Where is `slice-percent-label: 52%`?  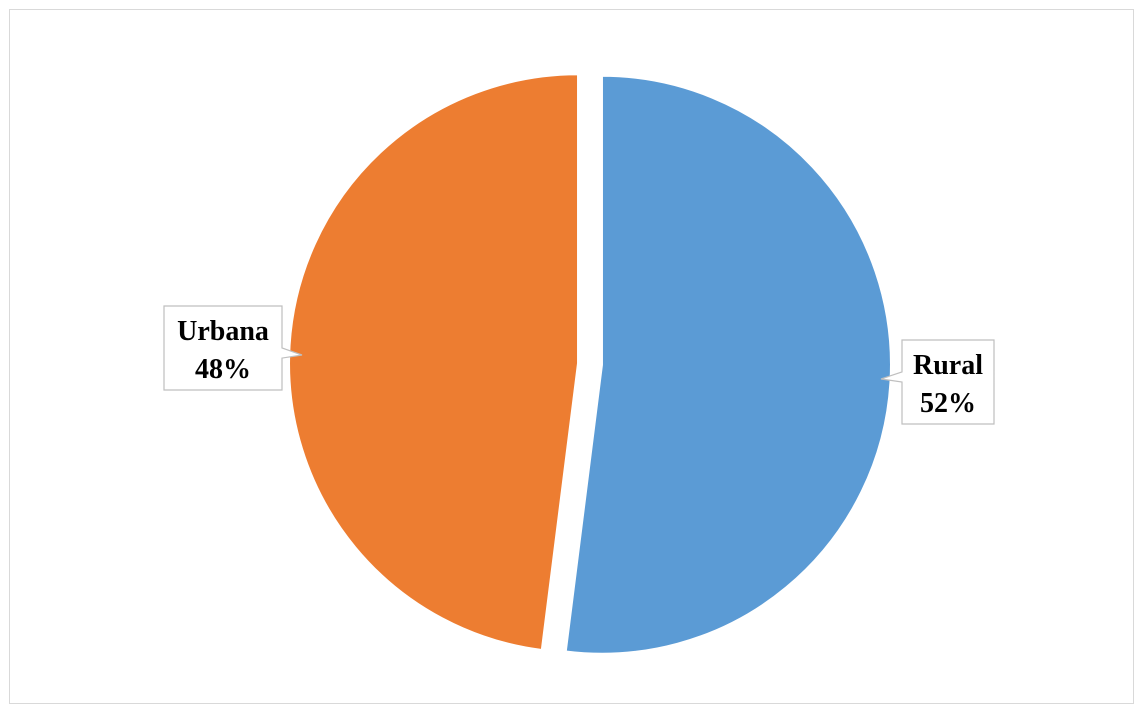 slice-percent-label: 52% is located at coordinates (948, 403).